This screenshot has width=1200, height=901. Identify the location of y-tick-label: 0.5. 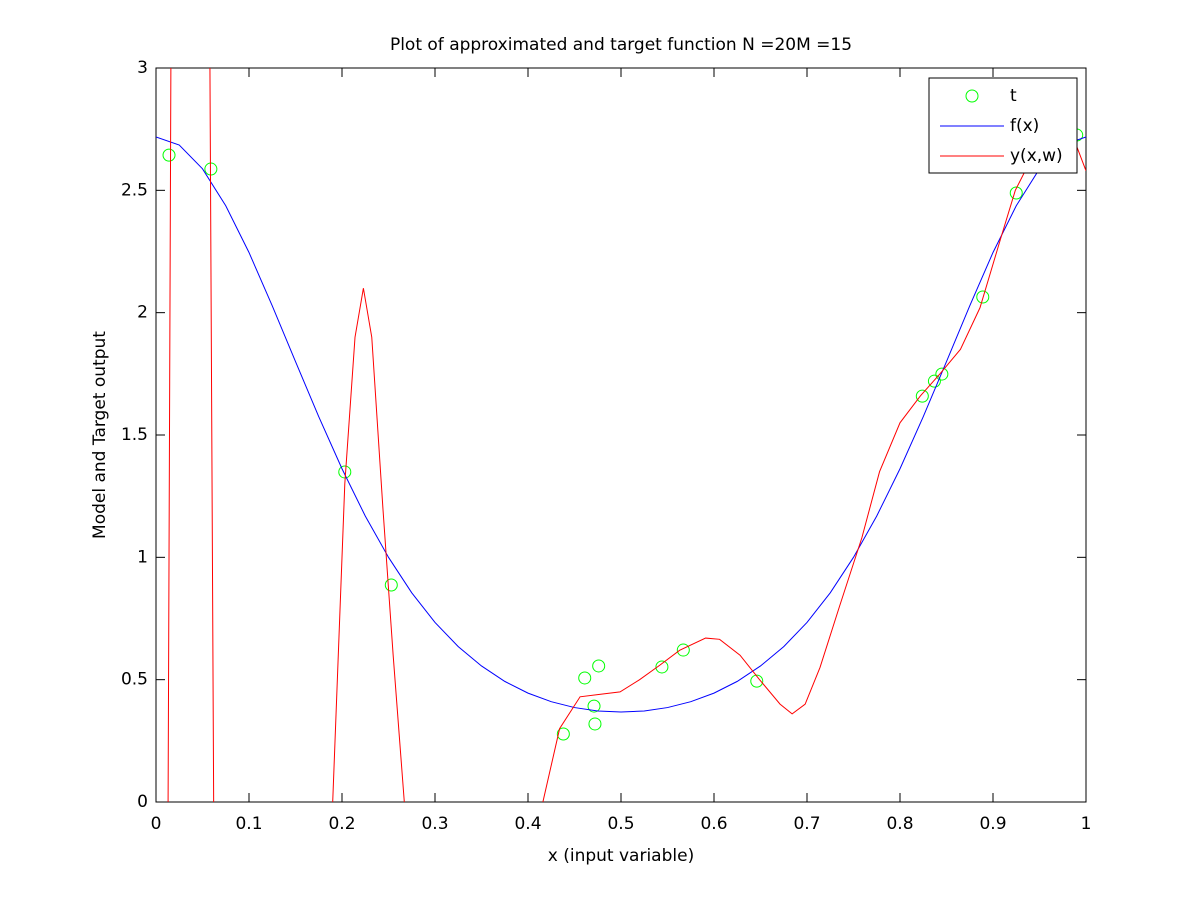
(134, 680).